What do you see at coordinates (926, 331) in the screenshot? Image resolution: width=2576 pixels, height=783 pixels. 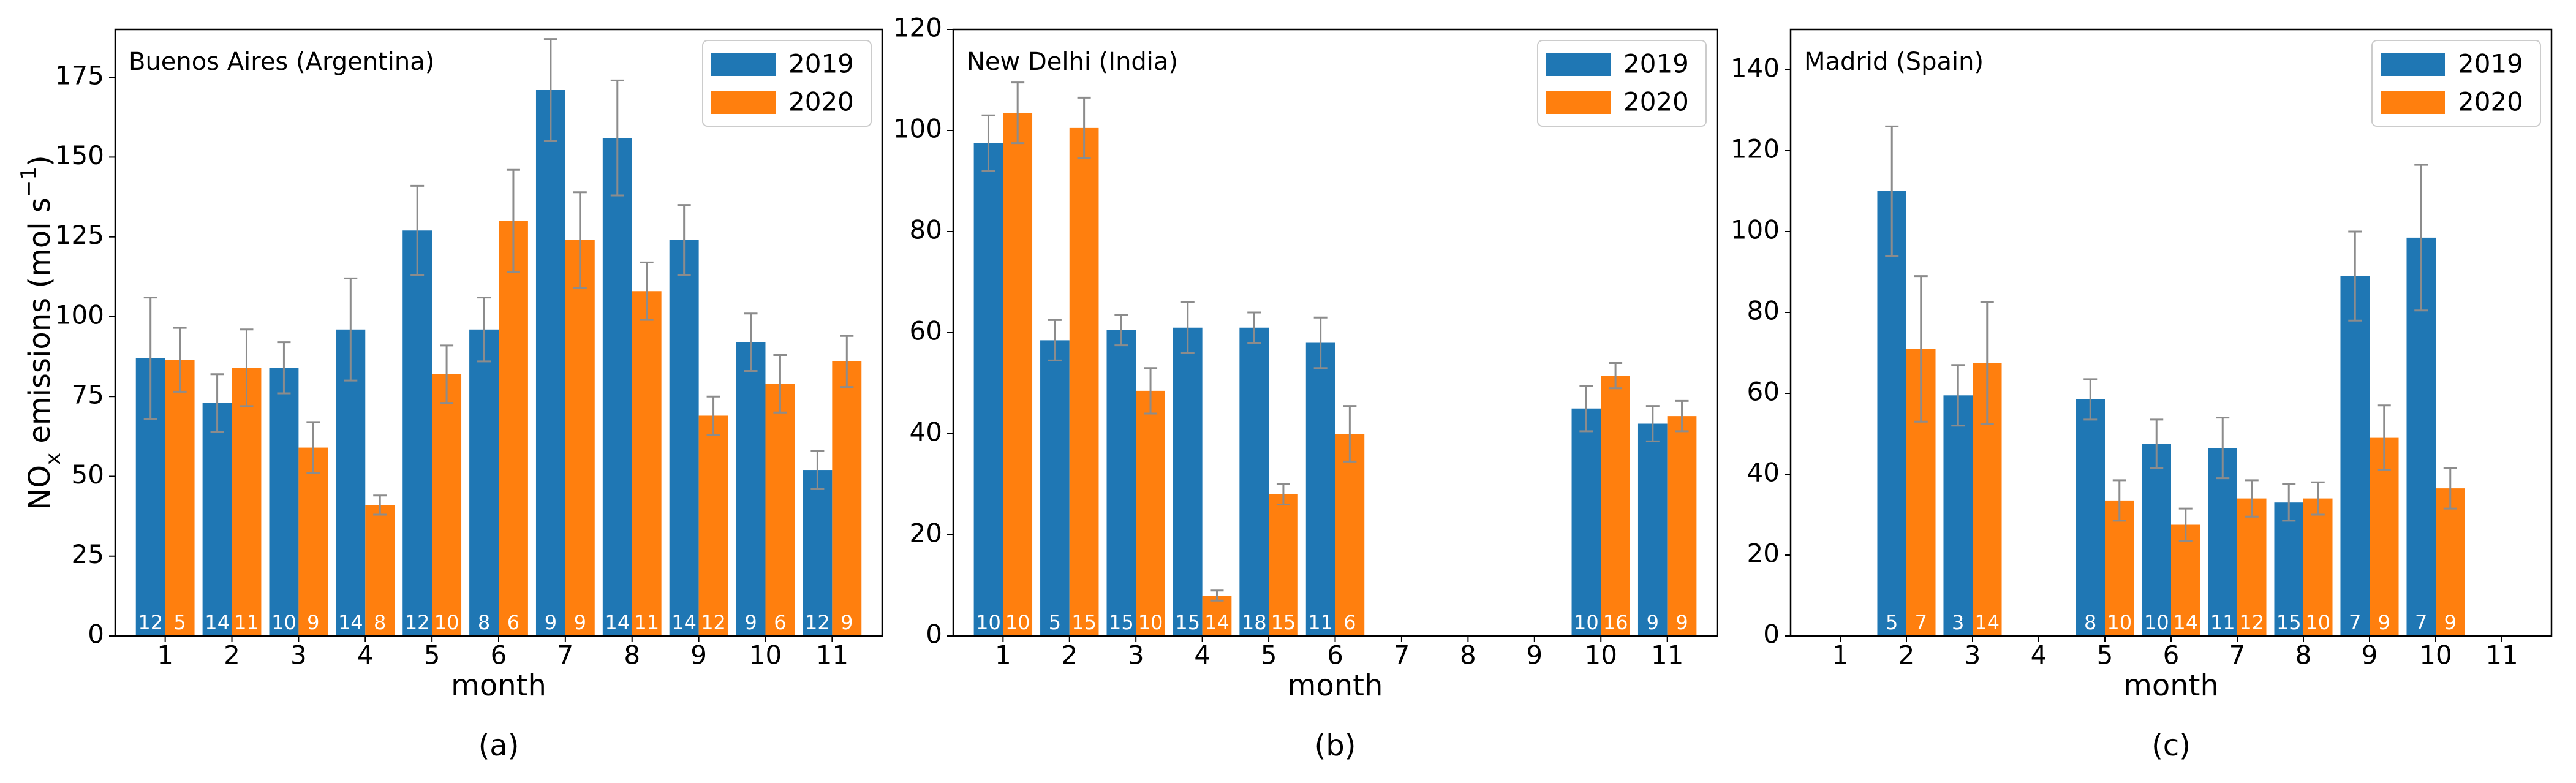 I see `y-tick-label: 60` at bounding box center [926, 331].